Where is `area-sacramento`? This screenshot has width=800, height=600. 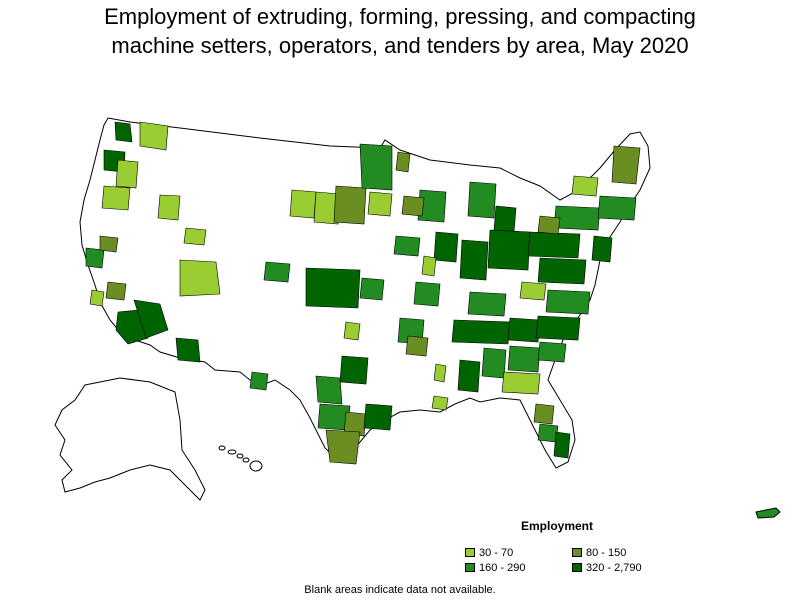
area-sacramento is located at coordinates (109, 244).